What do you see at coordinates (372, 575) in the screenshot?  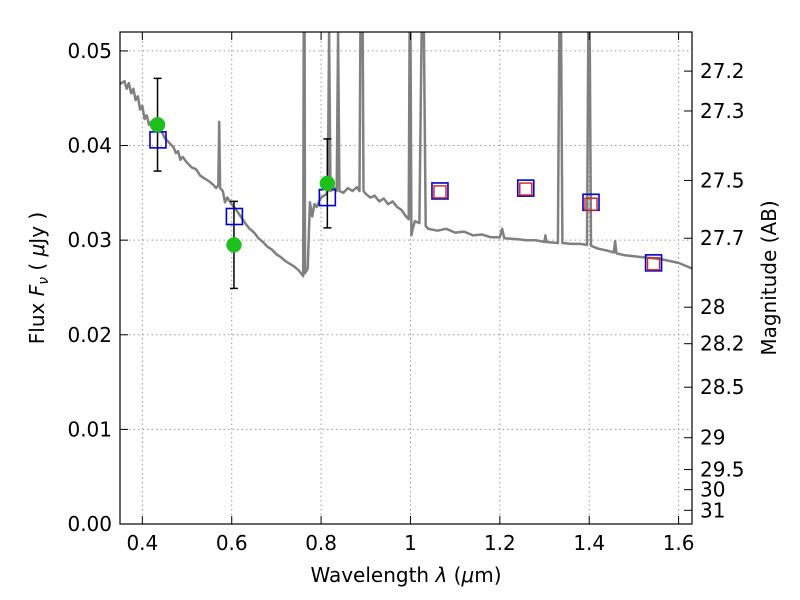 I see `x-axis-title-prefix: Wavelength` at bounding box center [372, 575].